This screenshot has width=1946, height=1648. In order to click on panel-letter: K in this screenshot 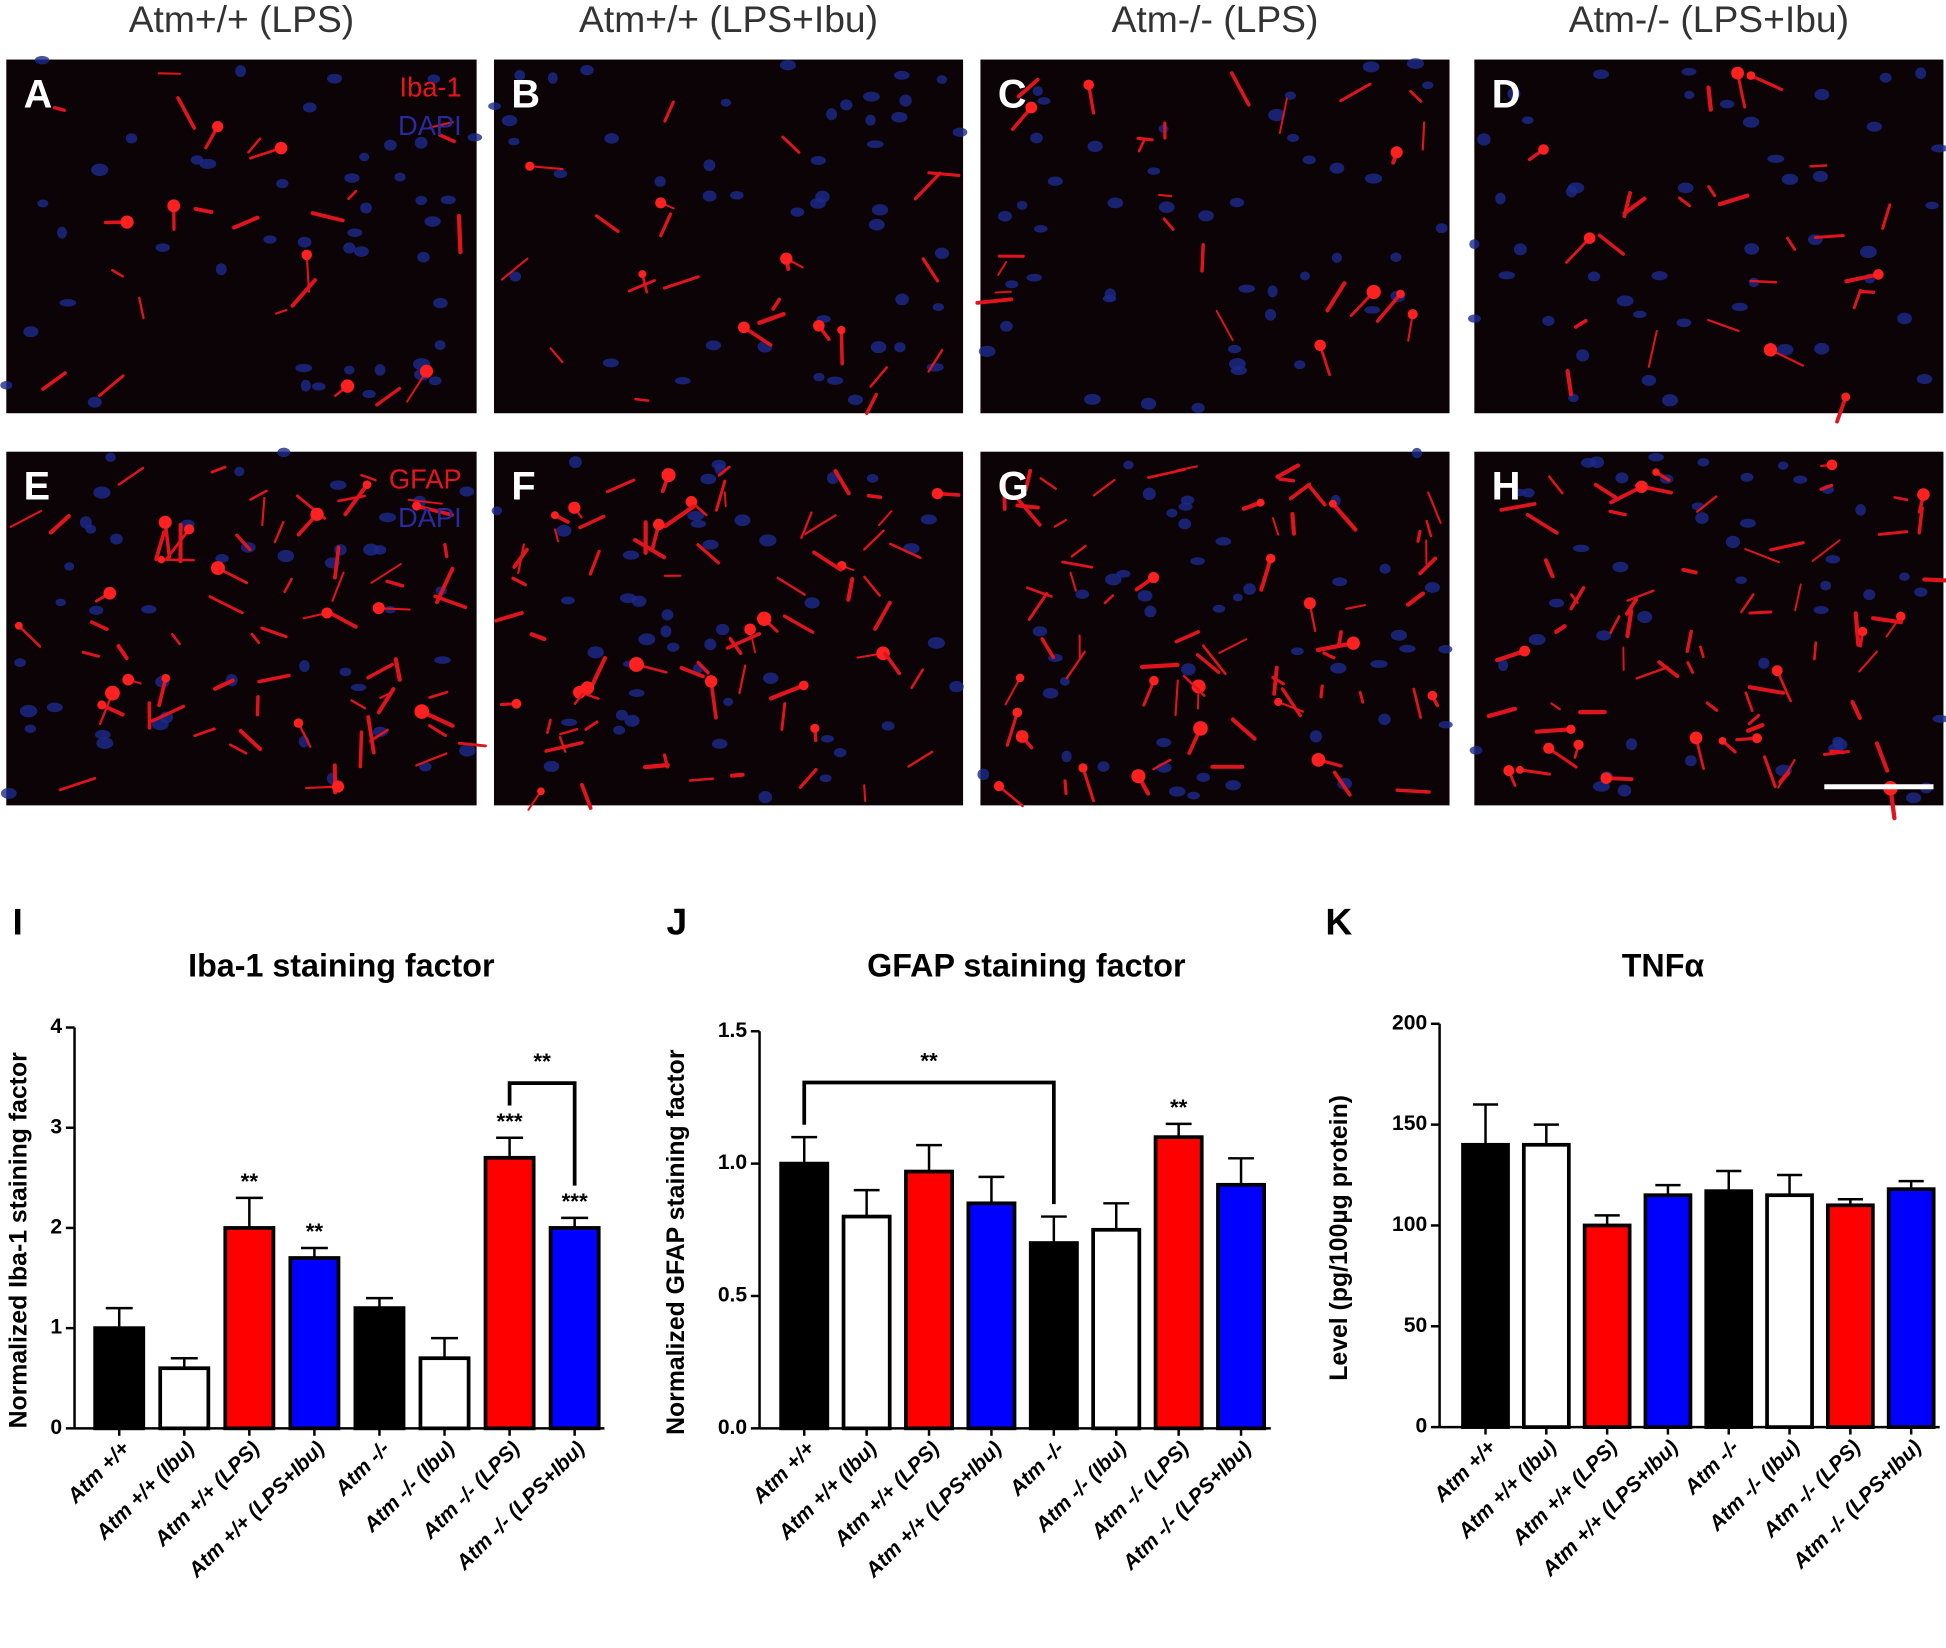, I will do `click(1338, 921)`.